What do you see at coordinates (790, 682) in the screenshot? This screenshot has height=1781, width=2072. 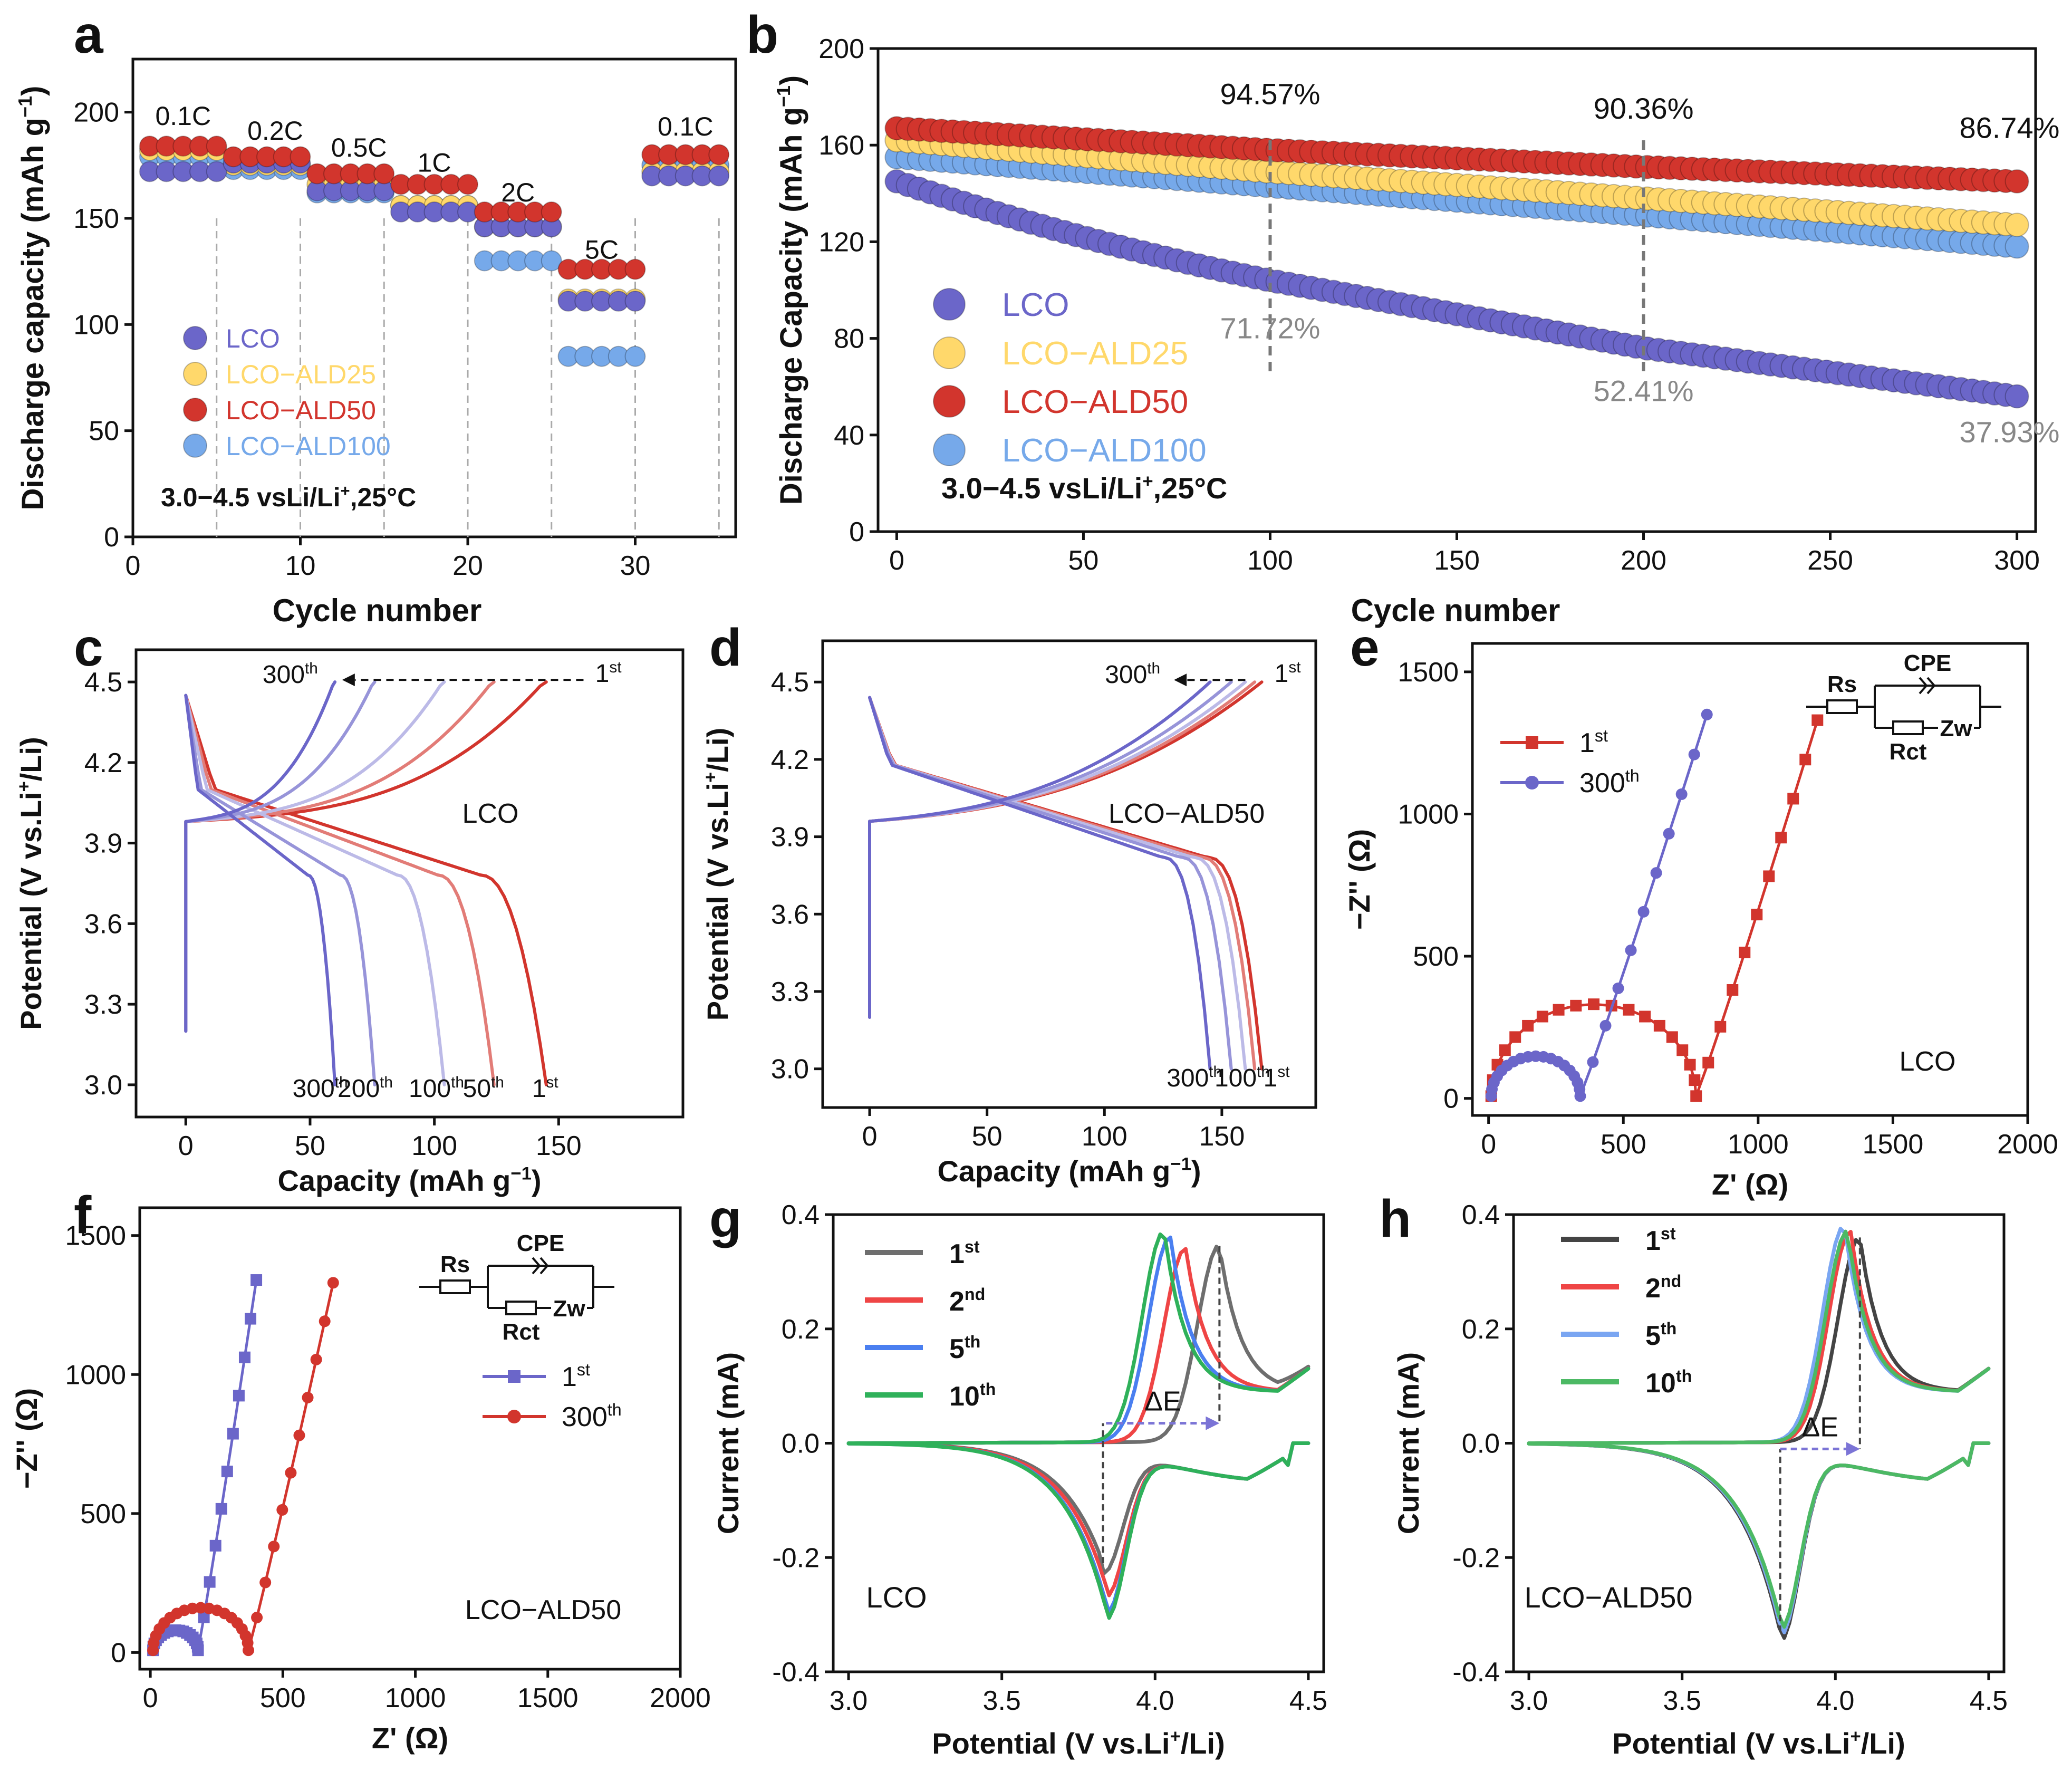 I see `y-tick-label: 4.5` at bounding box center [790, 682].